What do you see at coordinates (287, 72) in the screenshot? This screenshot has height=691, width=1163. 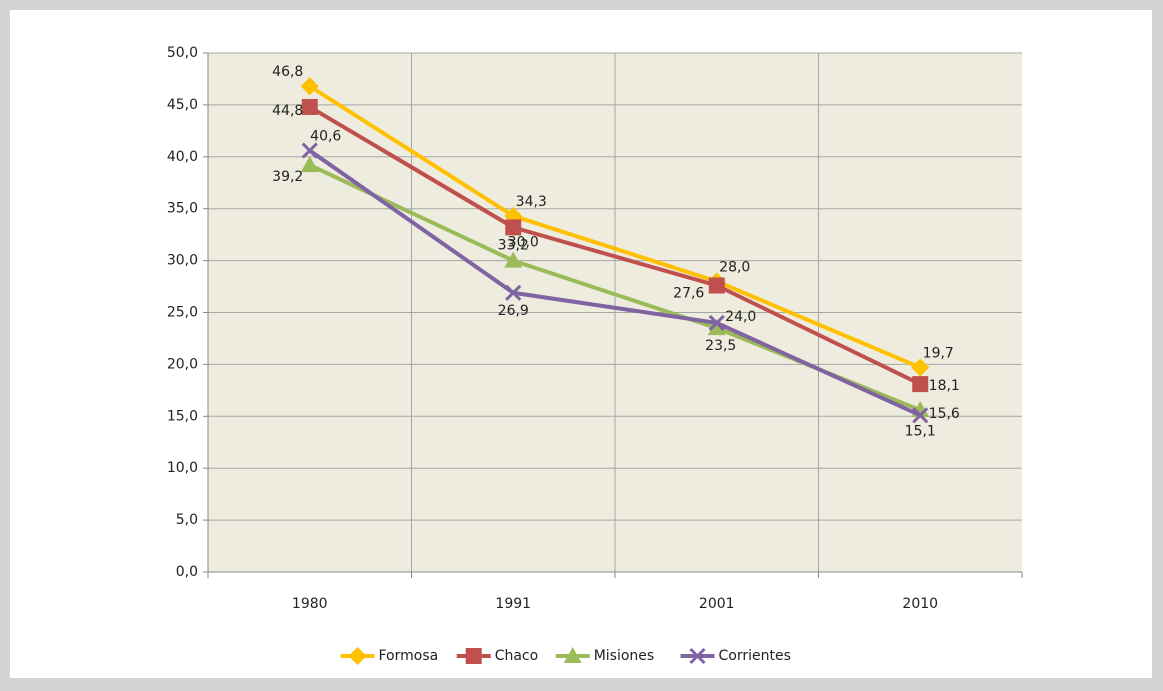 I see `data-label: 46,8` at bounding box center [287, 72].